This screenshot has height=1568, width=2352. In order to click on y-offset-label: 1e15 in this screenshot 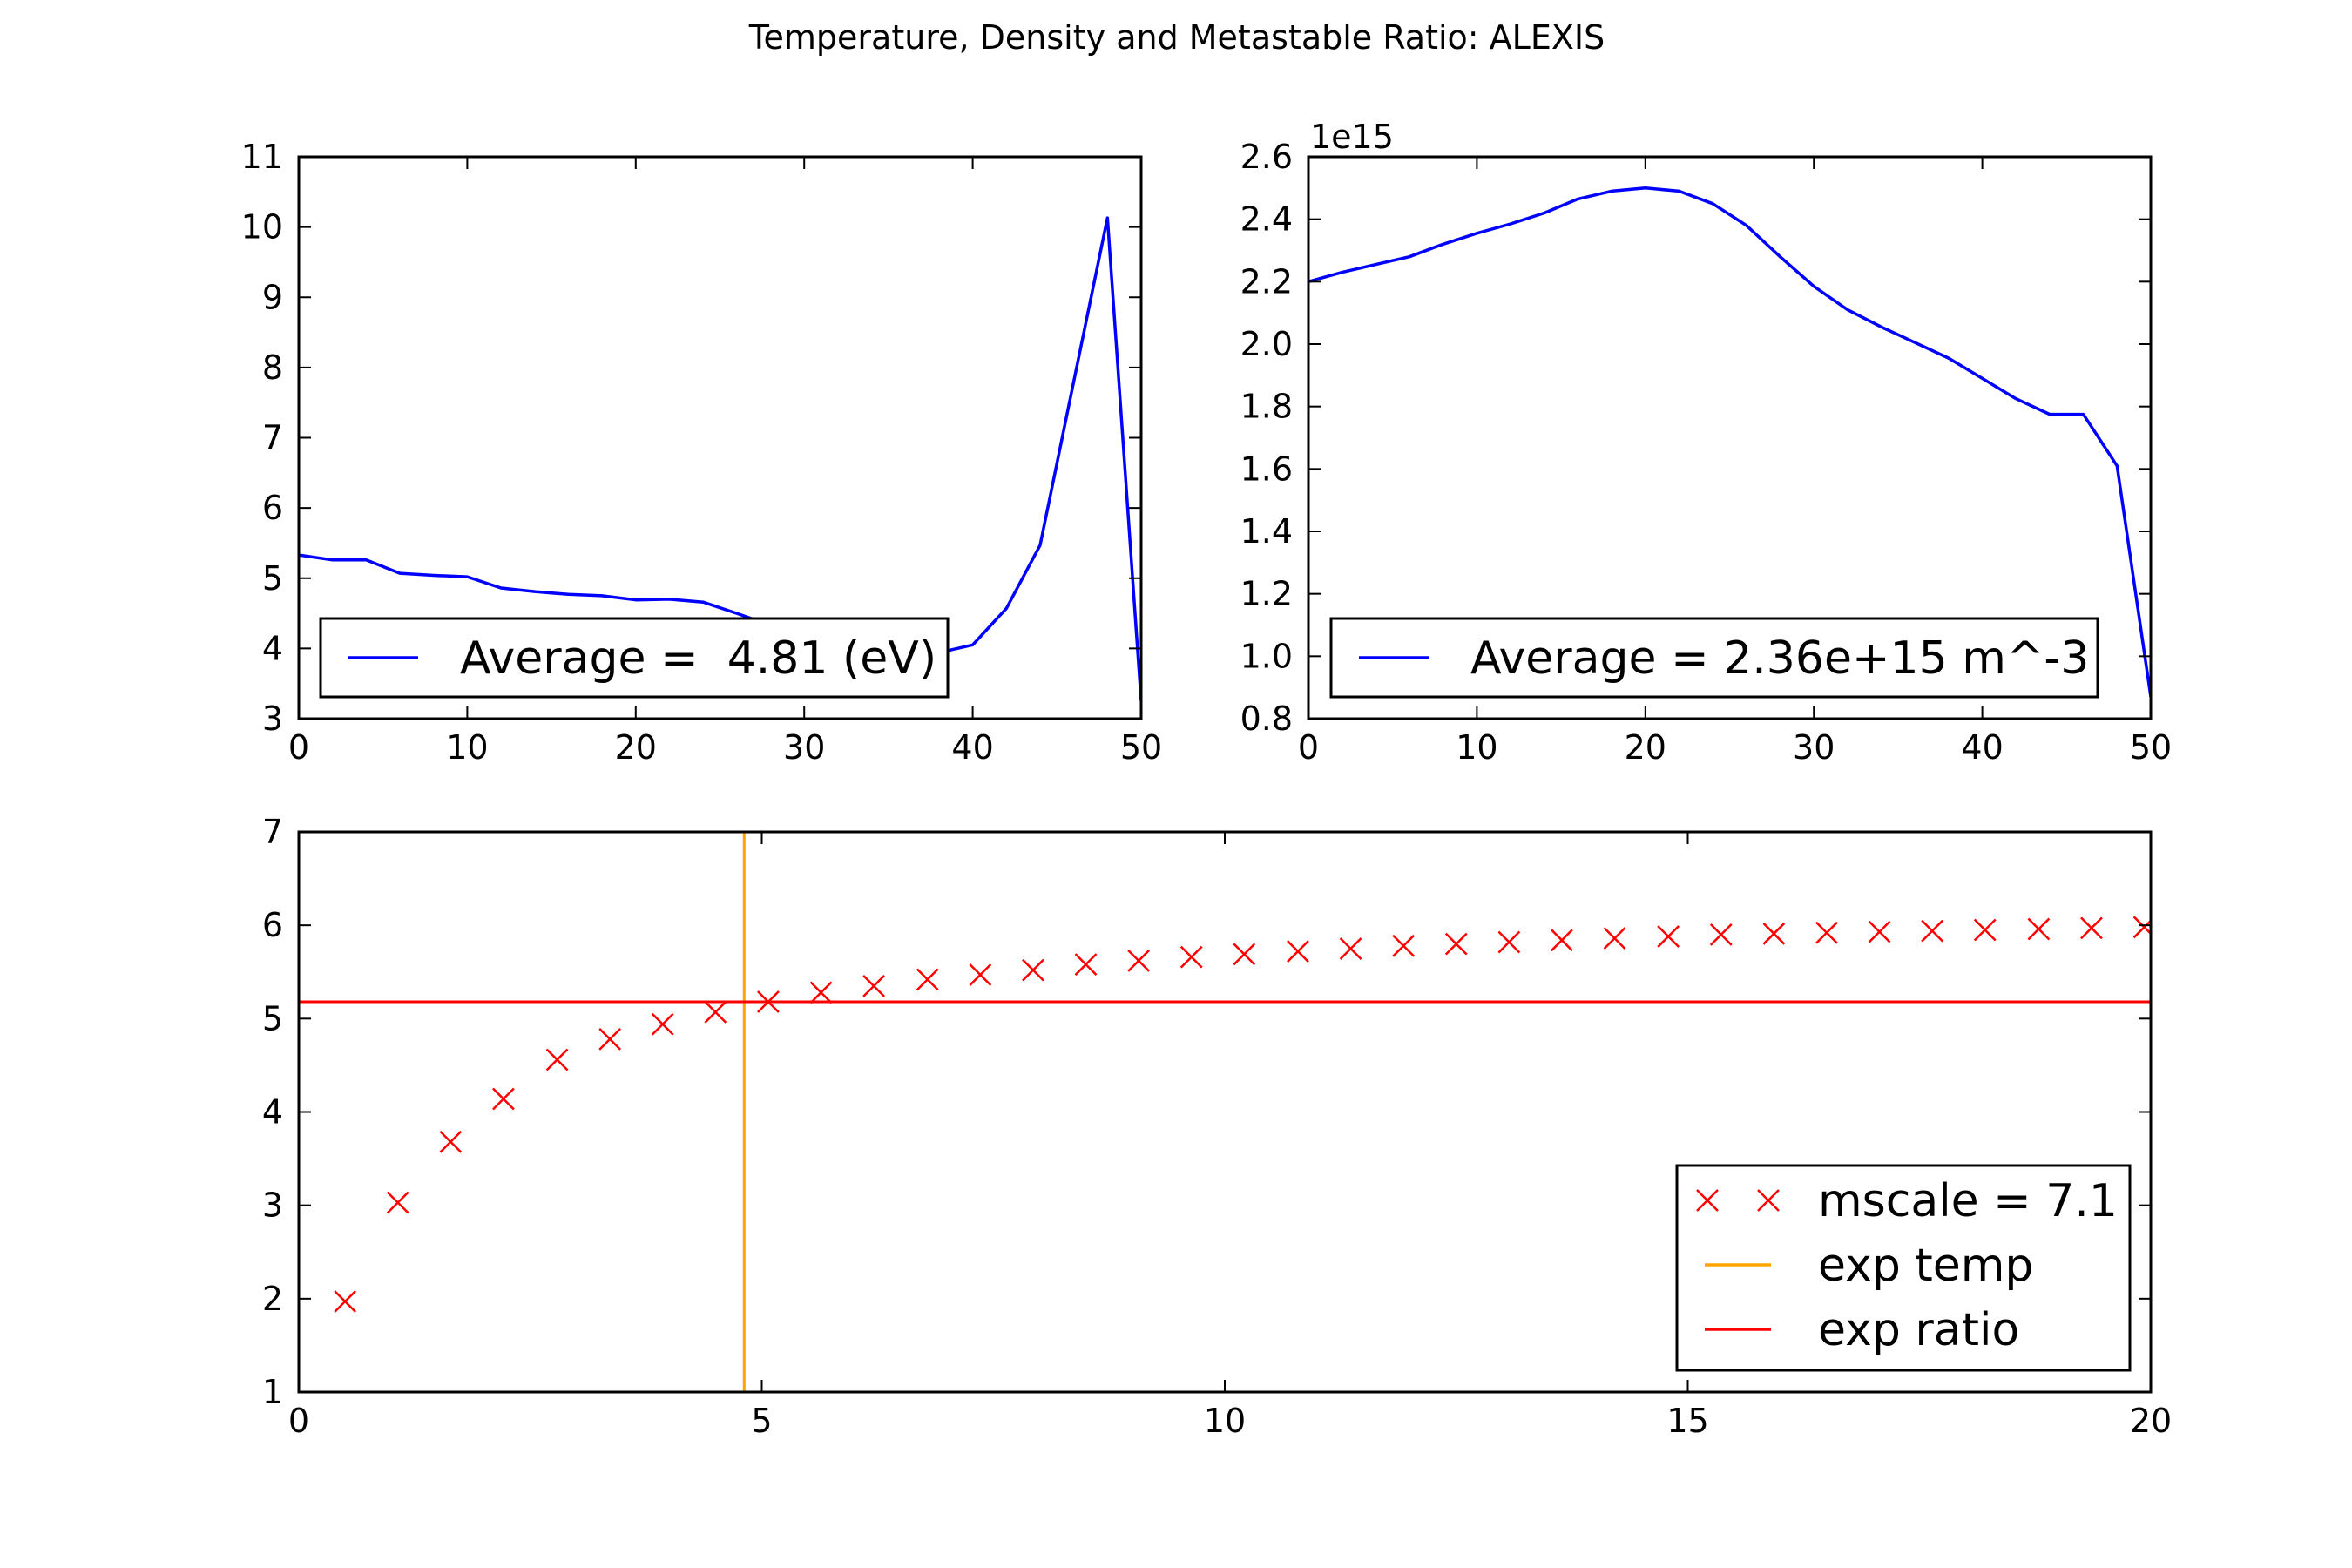, I will do `click(1352, 137)`.